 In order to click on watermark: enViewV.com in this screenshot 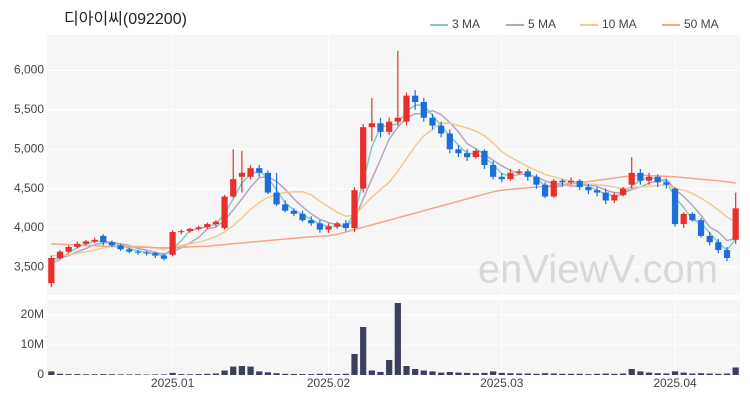, I will do `click(598, 270)`.